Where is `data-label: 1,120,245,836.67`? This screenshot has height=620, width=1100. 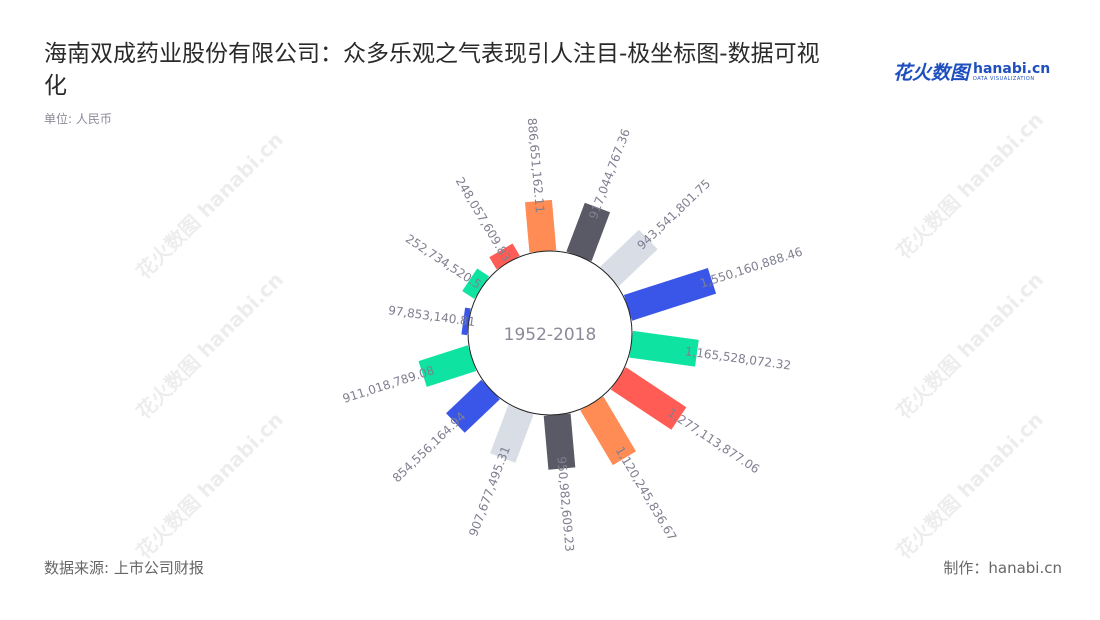 data-label: 1,120,245,836.67 is located at coordinates (646, 493).